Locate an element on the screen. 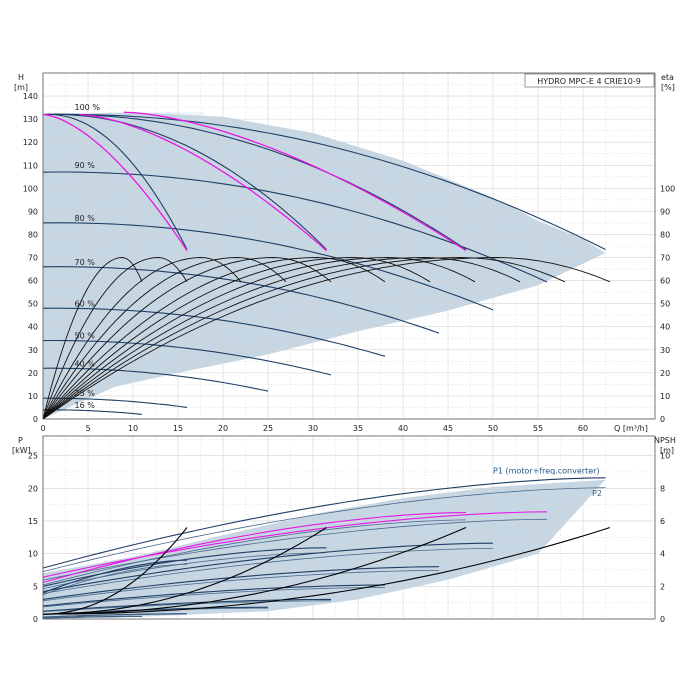  npsh-curves is located at coordinates (326, 570).